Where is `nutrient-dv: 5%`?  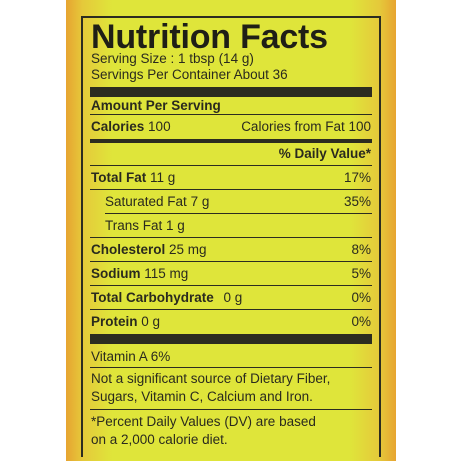 nutrient-dv: 5% is located at coordinates (361, 274).